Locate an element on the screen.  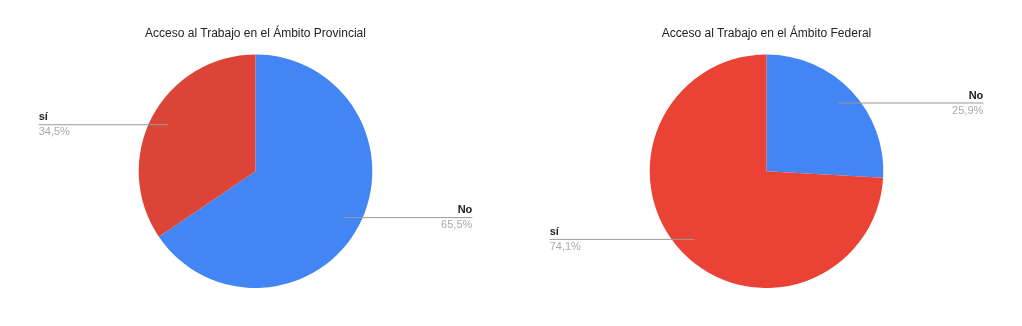
chart-title: Acceso al Trabajo en el Ámbito Federal is located at coordinates (766, 32).